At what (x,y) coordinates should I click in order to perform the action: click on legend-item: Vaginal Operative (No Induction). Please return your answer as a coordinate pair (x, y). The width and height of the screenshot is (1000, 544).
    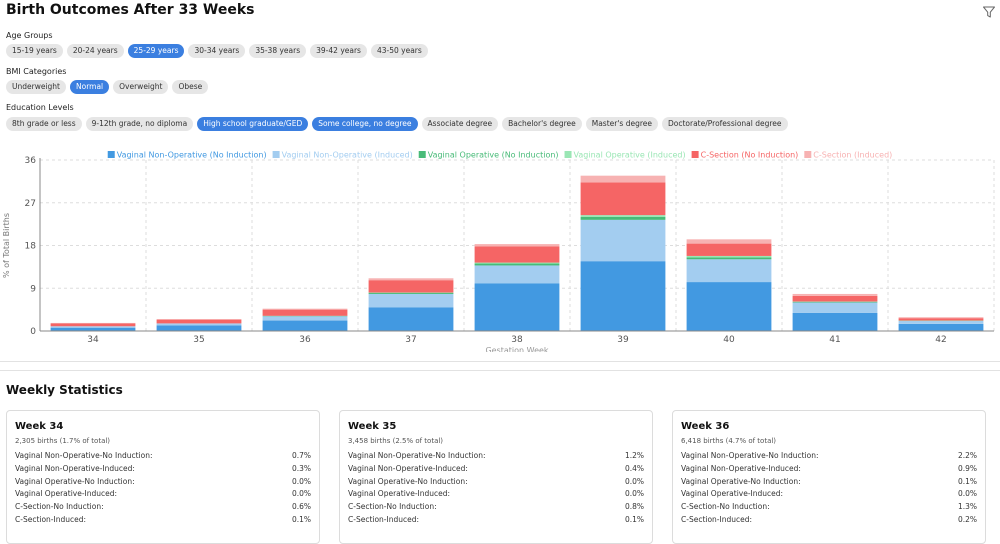
    Looking at the image, I should click on (489, 155).